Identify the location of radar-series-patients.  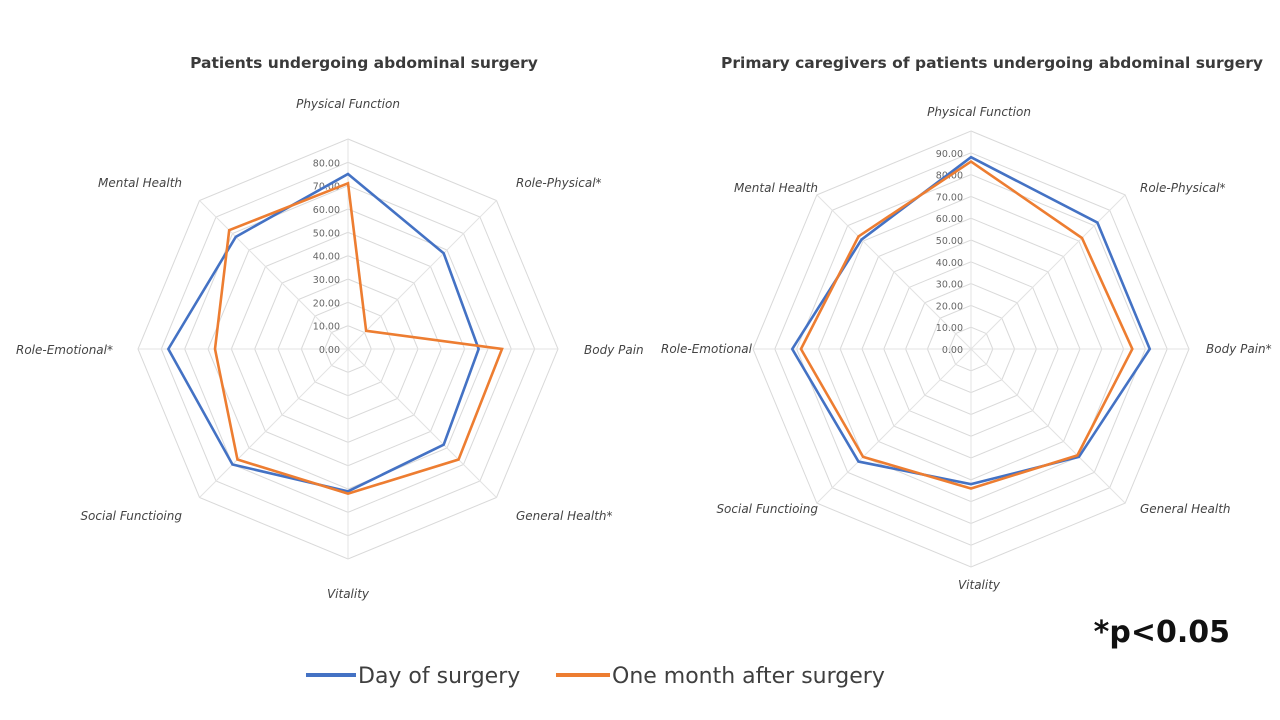
(335, 334).